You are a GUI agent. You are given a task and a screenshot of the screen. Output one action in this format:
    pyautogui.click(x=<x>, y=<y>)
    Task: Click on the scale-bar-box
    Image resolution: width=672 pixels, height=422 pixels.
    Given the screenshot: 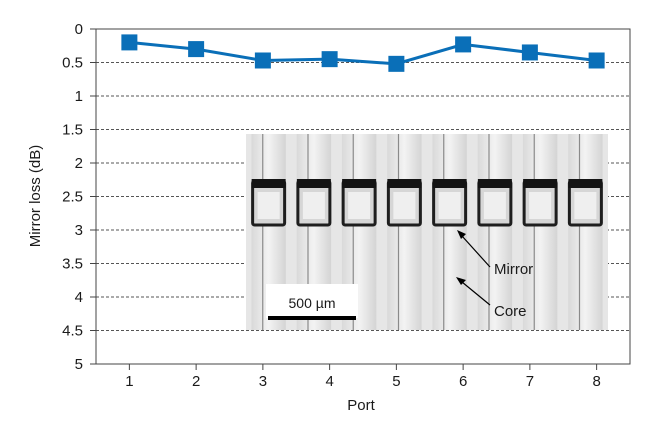 What is the action you would take?
    pyautogui.click(x=312, y=301)
    